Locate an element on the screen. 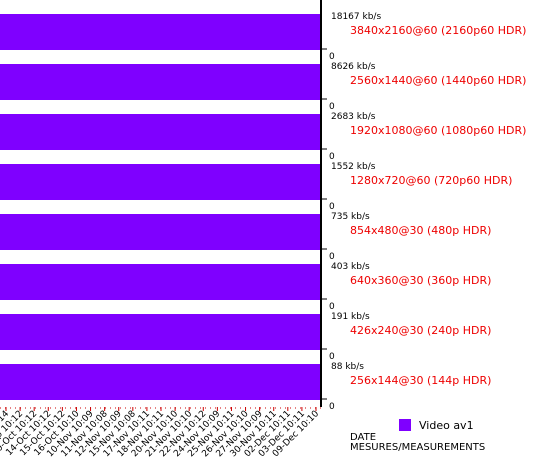  panel: 88 kb/s 0 256x144@30 (144p HDR) is located at coordinates (245, 387).